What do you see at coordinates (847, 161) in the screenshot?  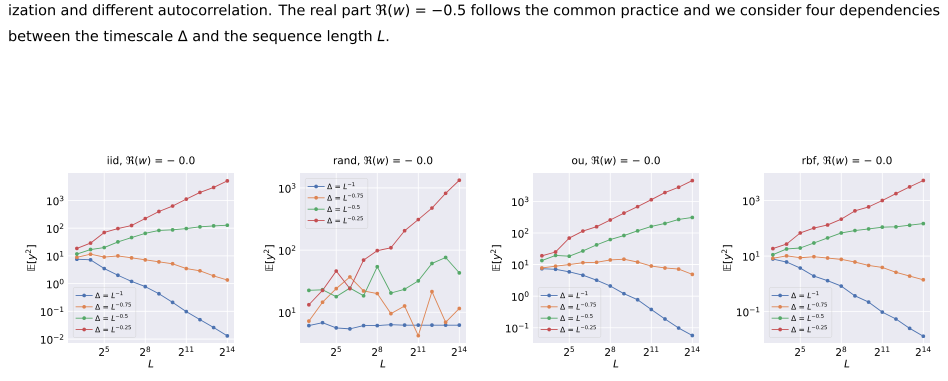 I see `chart-title: rbf, ℜ(w) = − 0.0` at bounding box center [847, 161].